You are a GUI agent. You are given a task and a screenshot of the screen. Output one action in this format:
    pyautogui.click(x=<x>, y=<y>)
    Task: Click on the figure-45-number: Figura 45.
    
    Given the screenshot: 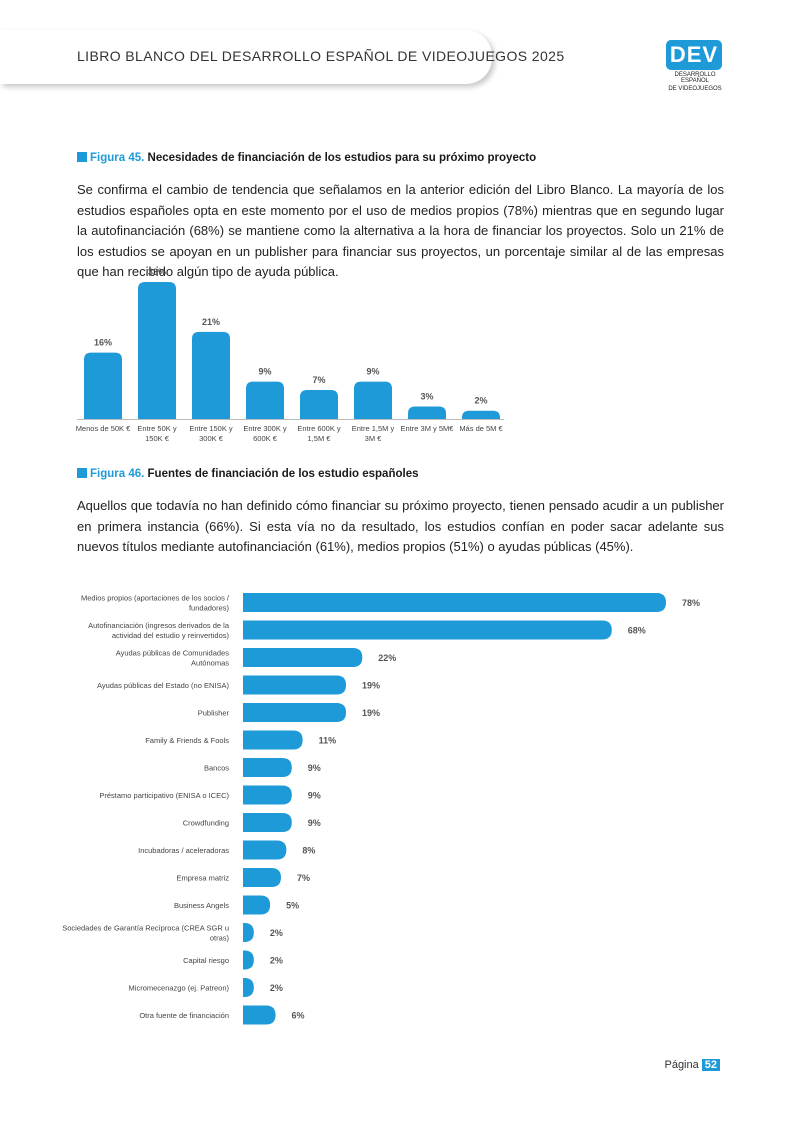 What is the action you would take?
    pyautogui.click(x=117, y=158)
    